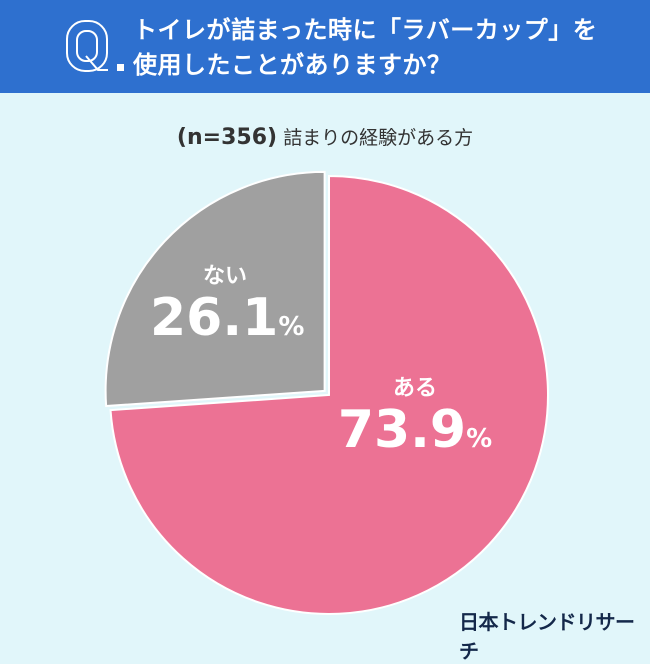 The height and width of the screenshot is (664, 650). Describe the element at coordinates (414, 388) in the screenshot. I see `label-yes-name: ある` at that location.